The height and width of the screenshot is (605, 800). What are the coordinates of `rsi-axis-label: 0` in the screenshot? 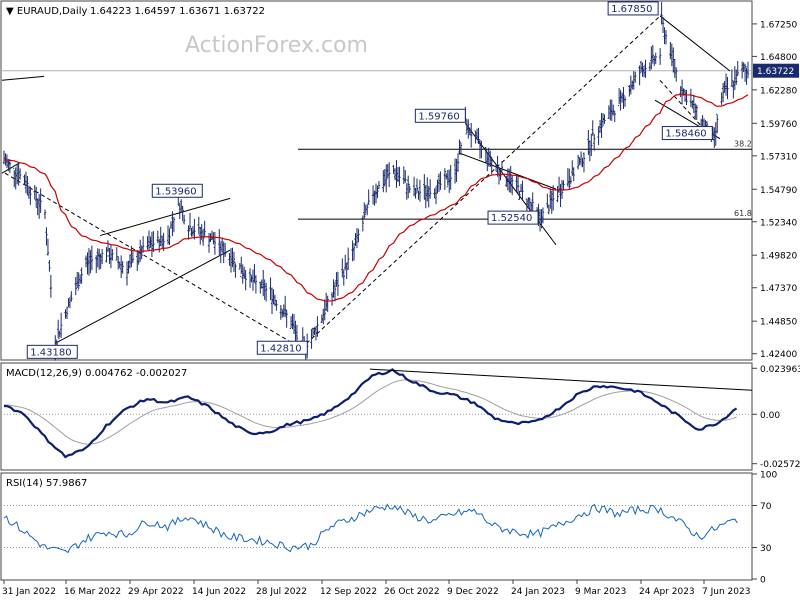 It's located at (763, 581).